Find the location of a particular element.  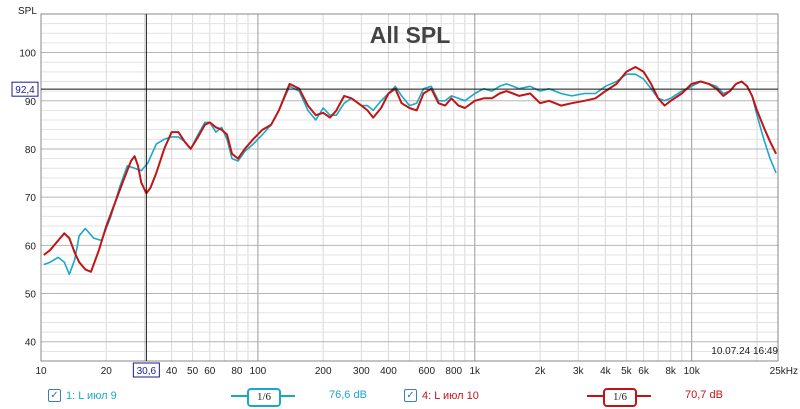

series1-smoothing-control: 1/6 is located at coordinates (263, 397).